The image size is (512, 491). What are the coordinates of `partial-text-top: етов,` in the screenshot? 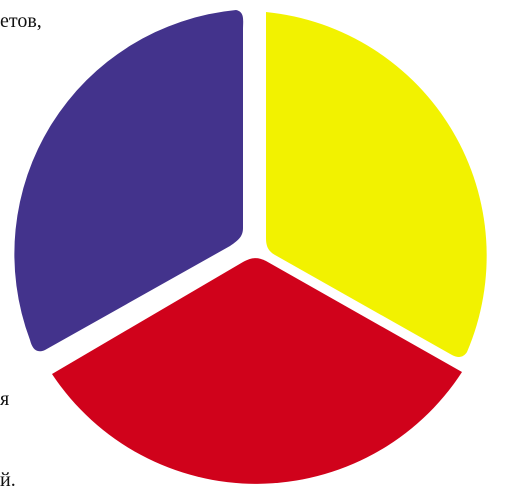 It's located at (21, 21).